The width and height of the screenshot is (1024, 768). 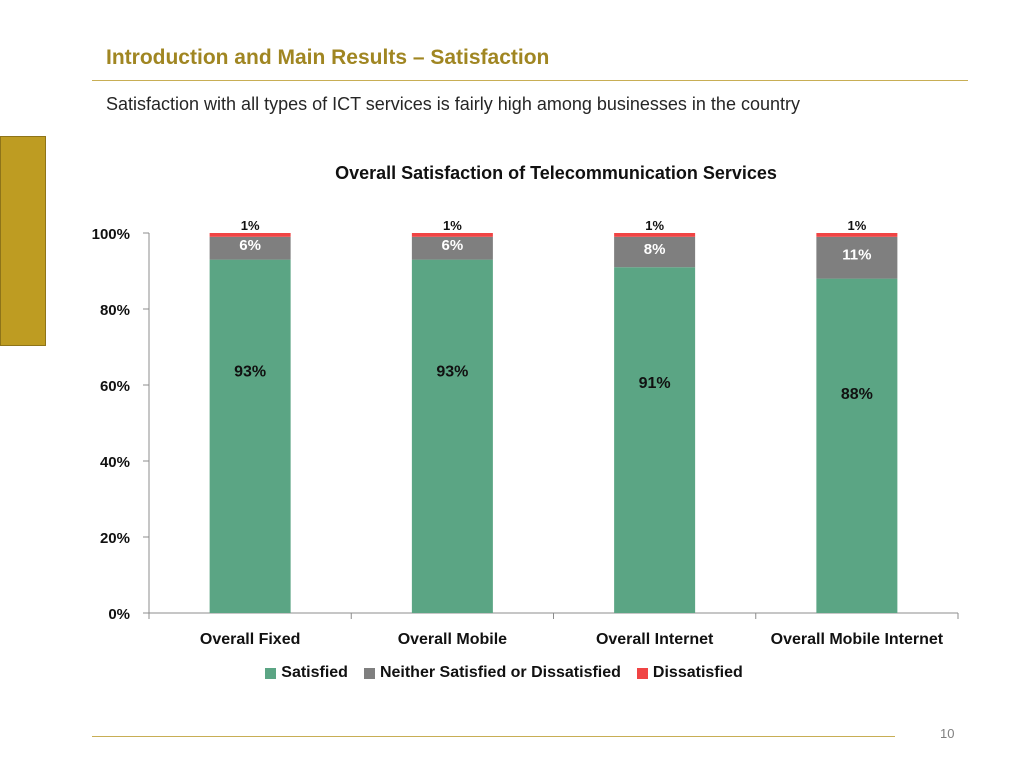 I want to click on legend-item: Satisfied, so click(x=306, y=673).